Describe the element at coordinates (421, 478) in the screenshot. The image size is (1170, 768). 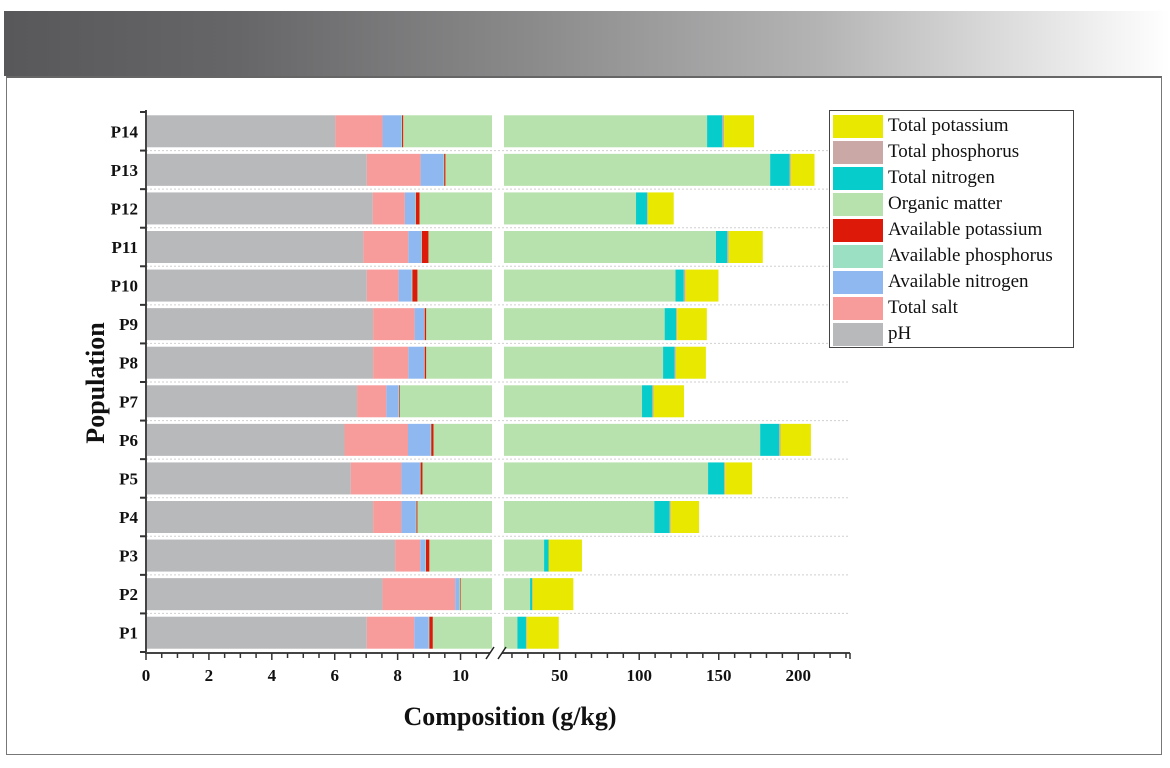
I see `bar-segment-P5-available-potassium` at that location.